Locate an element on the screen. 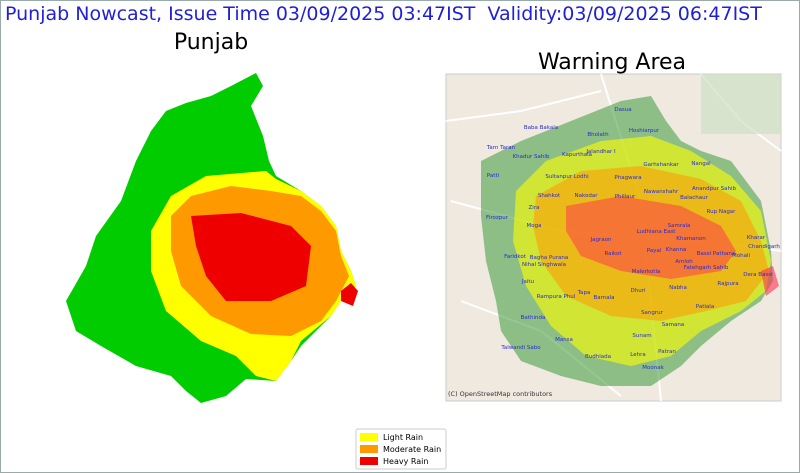  place-label: Phagwara is located at coordinates (627, 178).